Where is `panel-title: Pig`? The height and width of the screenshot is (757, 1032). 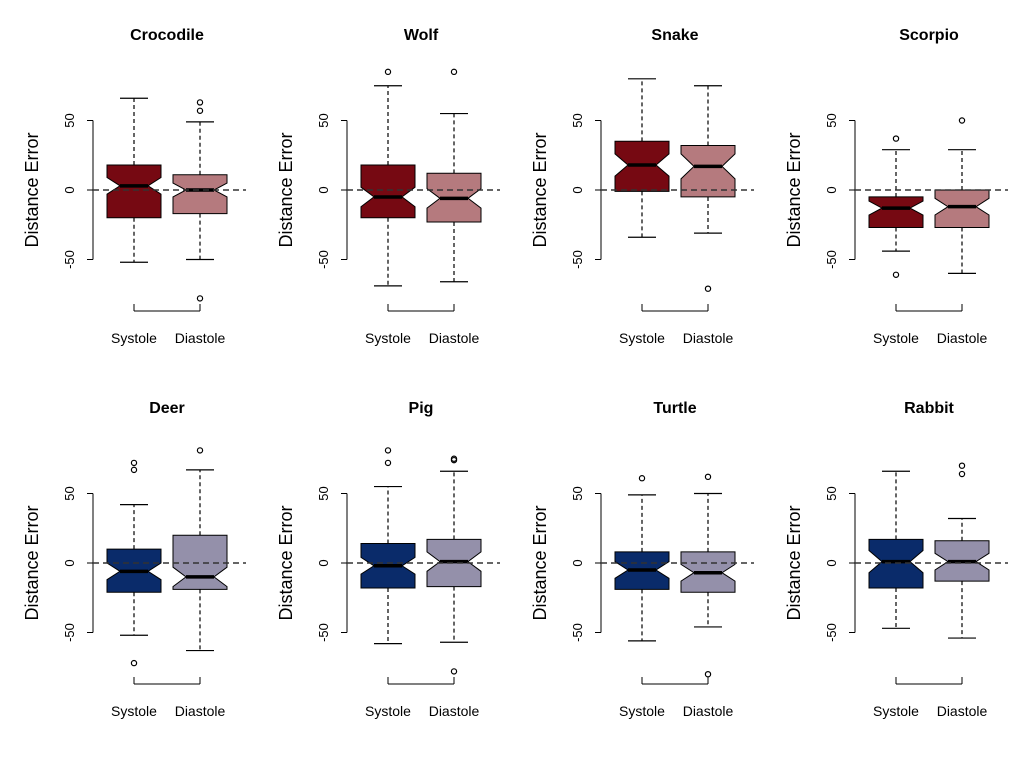 panel-title: Pig is located at coordinates (421, 408).